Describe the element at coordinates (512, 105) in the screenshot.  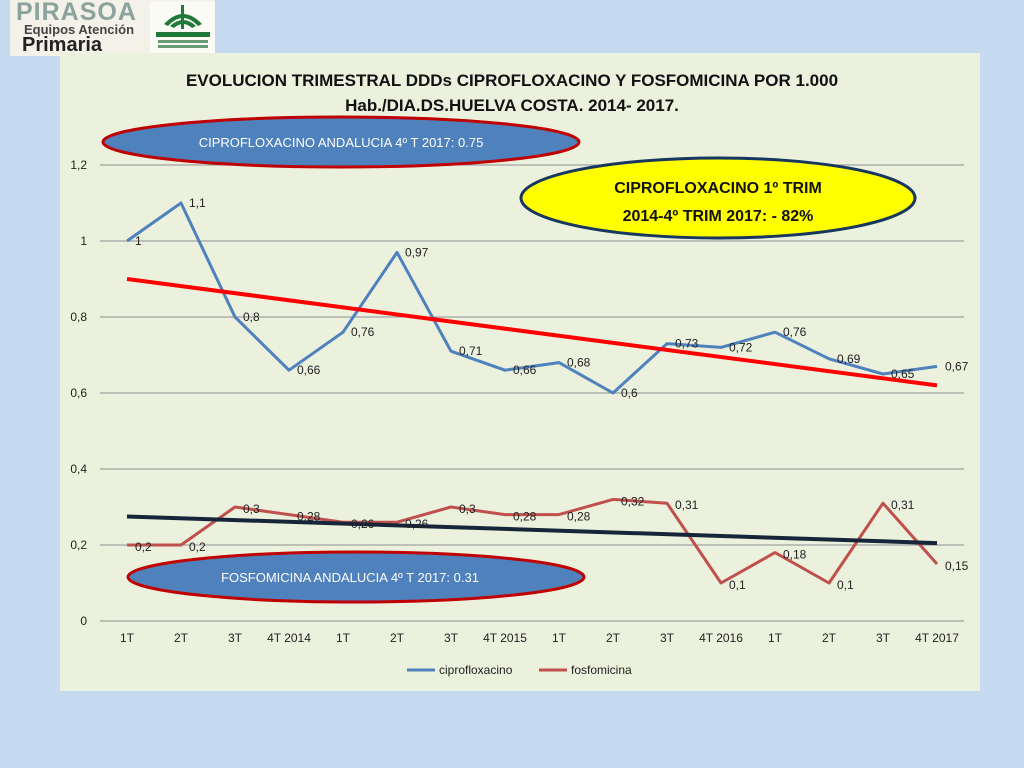
I see `chart-title-line2: Hab./DIA.DS.HUELVA COSTA. 2014- 2017.` at that location.